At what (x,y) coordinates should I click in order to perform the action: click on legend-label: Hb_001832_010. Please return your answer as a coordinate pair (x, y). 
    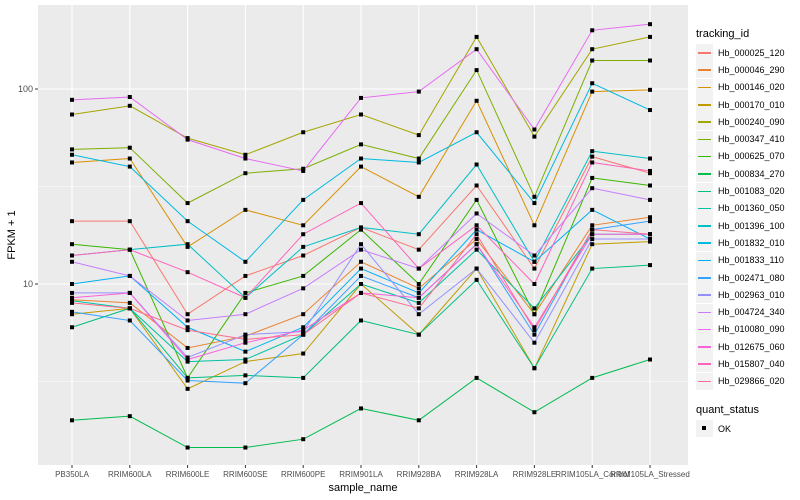
    Looking at the image, I should click on (751, 242).